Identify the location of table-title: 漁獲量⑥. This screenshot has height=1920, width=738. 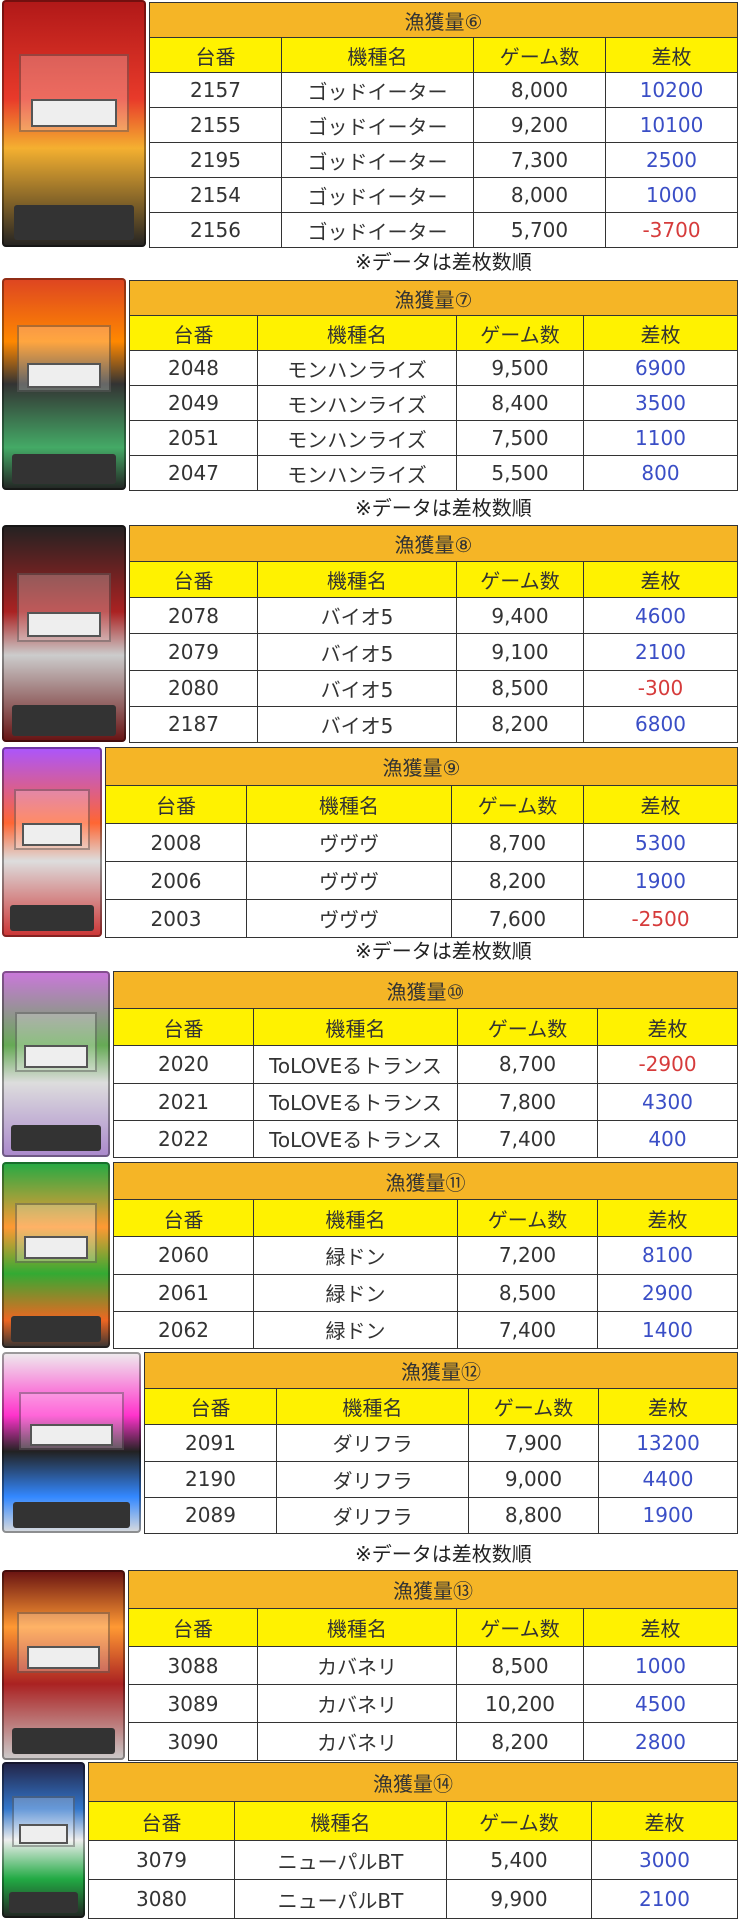
(443, 20).